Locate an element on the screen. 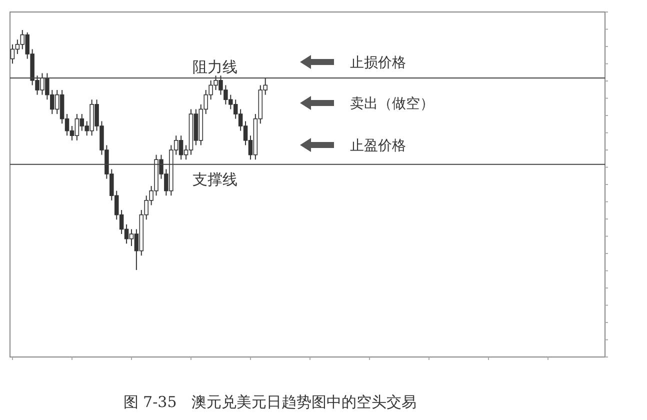 The image size is (647, 420). ref-line-label: 阻力线 is located at coordinates (215, 67).